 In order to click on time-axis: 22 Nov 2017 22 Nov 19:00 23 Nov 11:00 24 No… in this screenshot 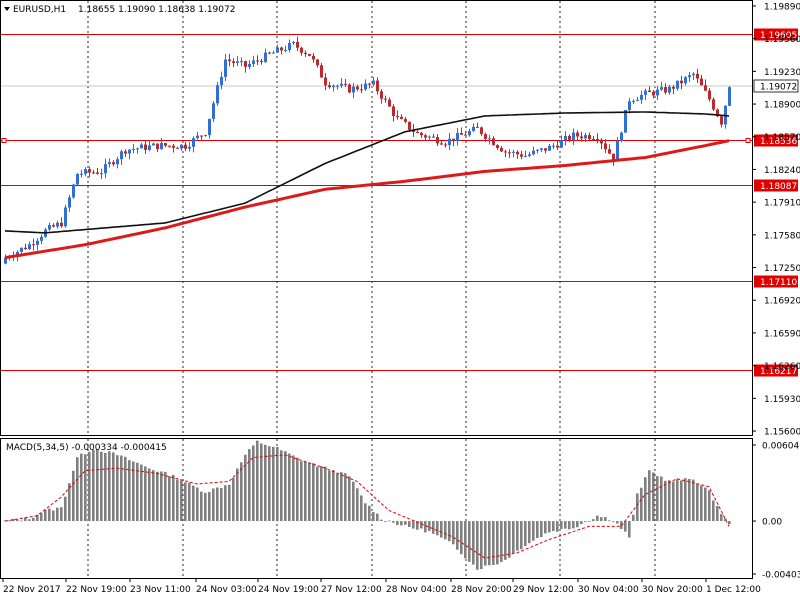, I will do `click(381, 586)`.